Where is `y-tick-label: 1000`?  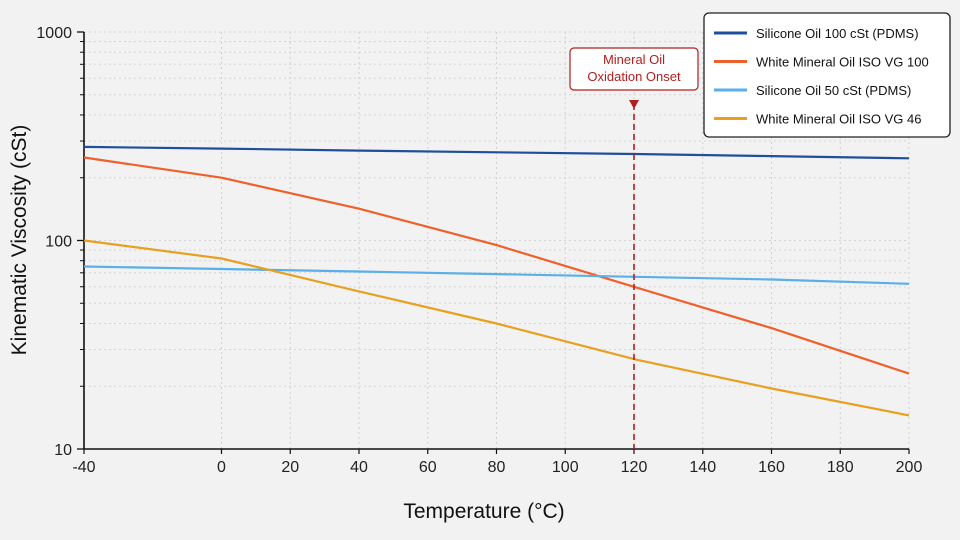 y-tick-label: 1000 is located at coordinates (54, 33).